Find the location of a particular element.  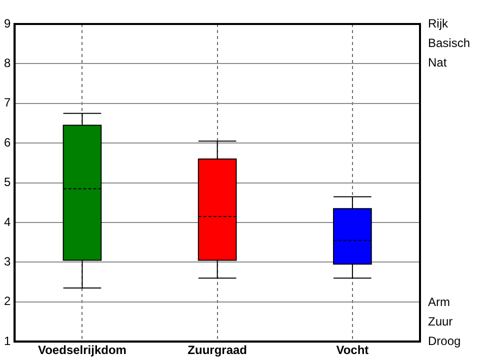

text: Basisch is located at coordinates (449, 43).